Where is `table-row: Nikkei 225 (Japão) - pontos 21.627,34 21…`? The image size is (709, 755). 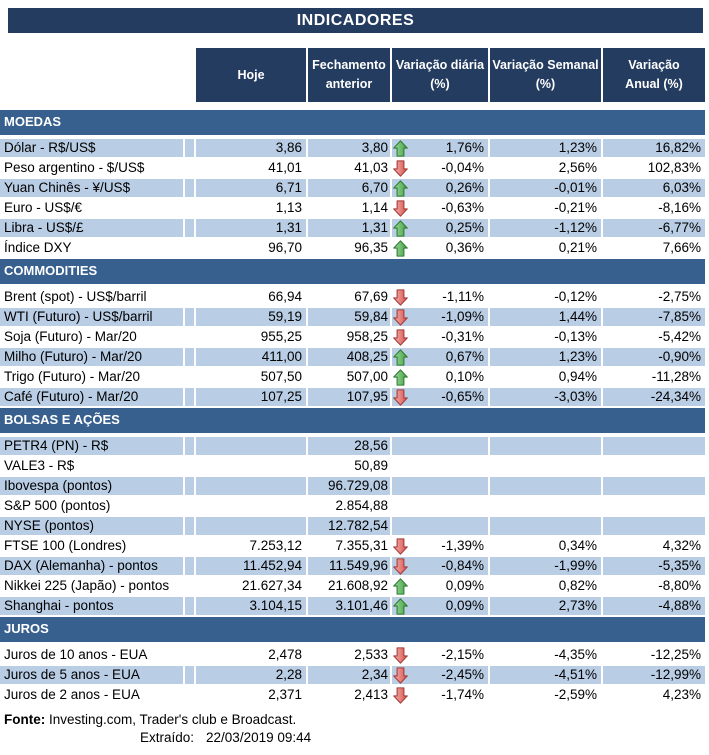 table-row: Nikkei 225 (Japão) - pontos 21.627,34 21… is located at coordinates (352, 587).